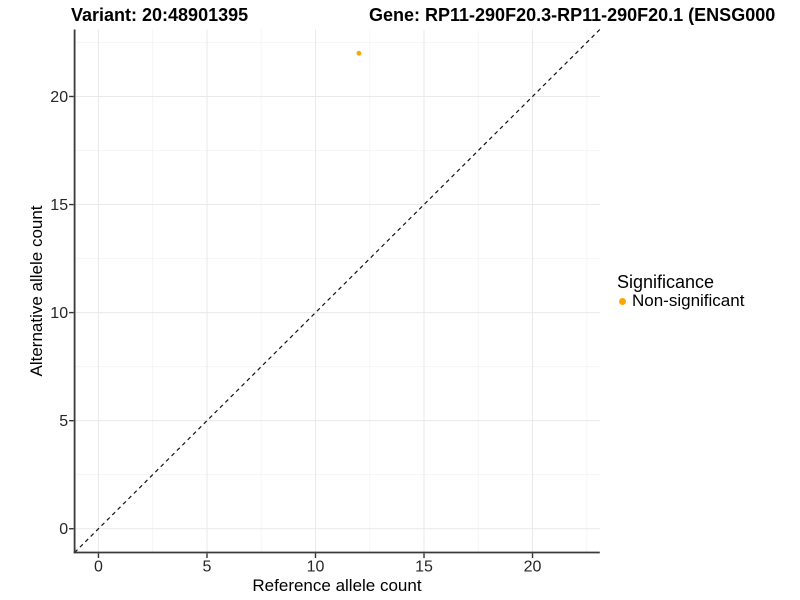 Image resolution: width=800 pixels, height=600 pixels. What do you see at coordinates (666, 282) in the screenshot?
I see `legend-title: Significance` at bounding box center [666, 282].